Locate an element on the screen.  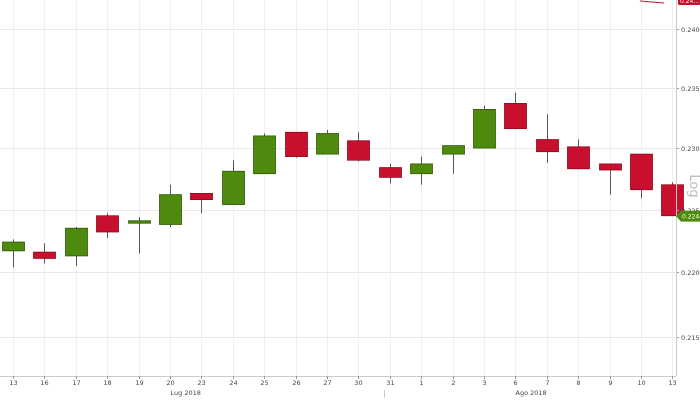
x-tick-label: 26 is located at coordinates (296, 383).